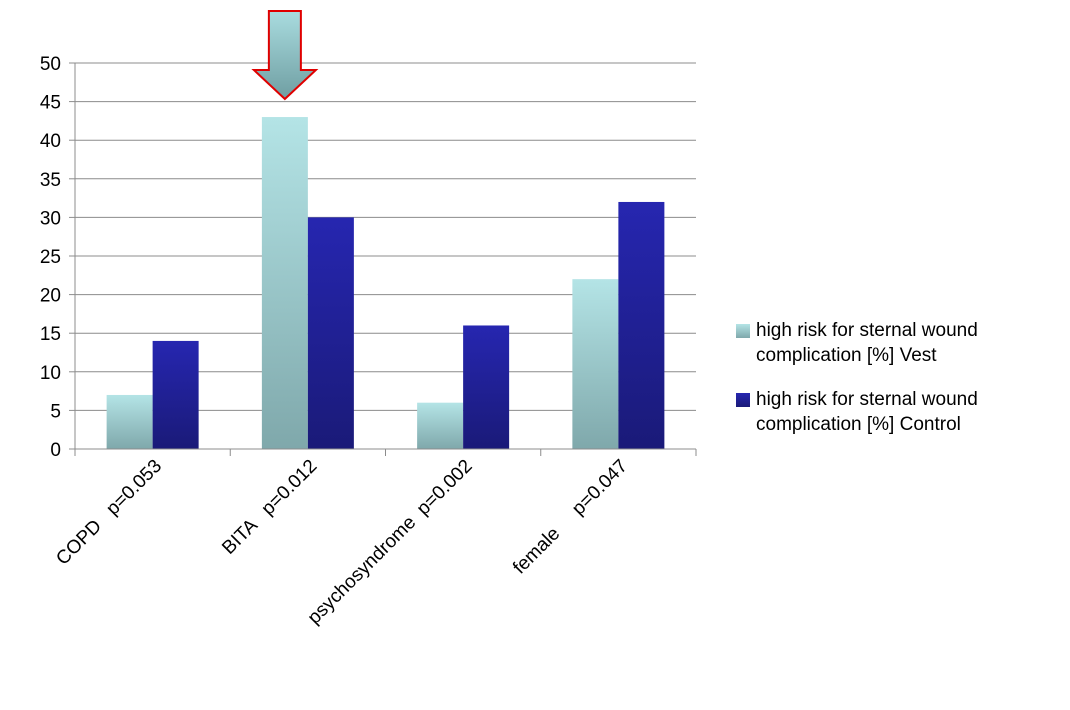 The image size is (1070, 710). What do you see at coordinates (50, 64) in the screenshot?
I see `y-tick-label: 50` at bounding box center [50, 64].